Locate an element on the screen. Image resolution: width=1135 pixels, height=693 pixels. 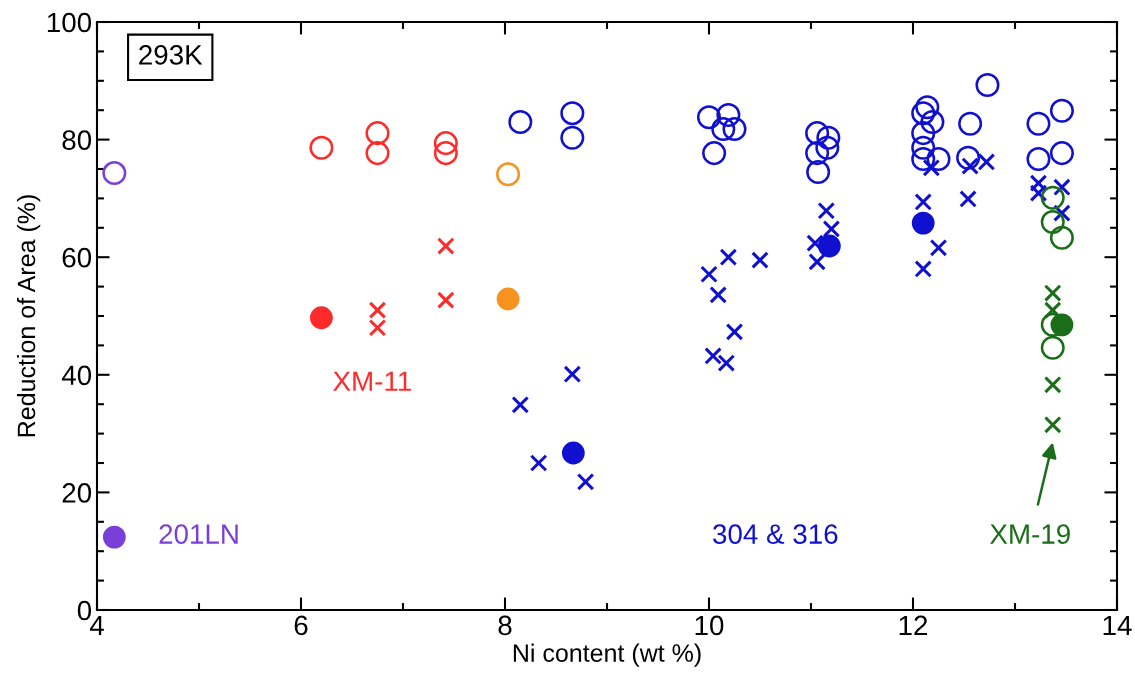
x-axis-title: Ni content (wt %) is located at coordinates (607, 655).